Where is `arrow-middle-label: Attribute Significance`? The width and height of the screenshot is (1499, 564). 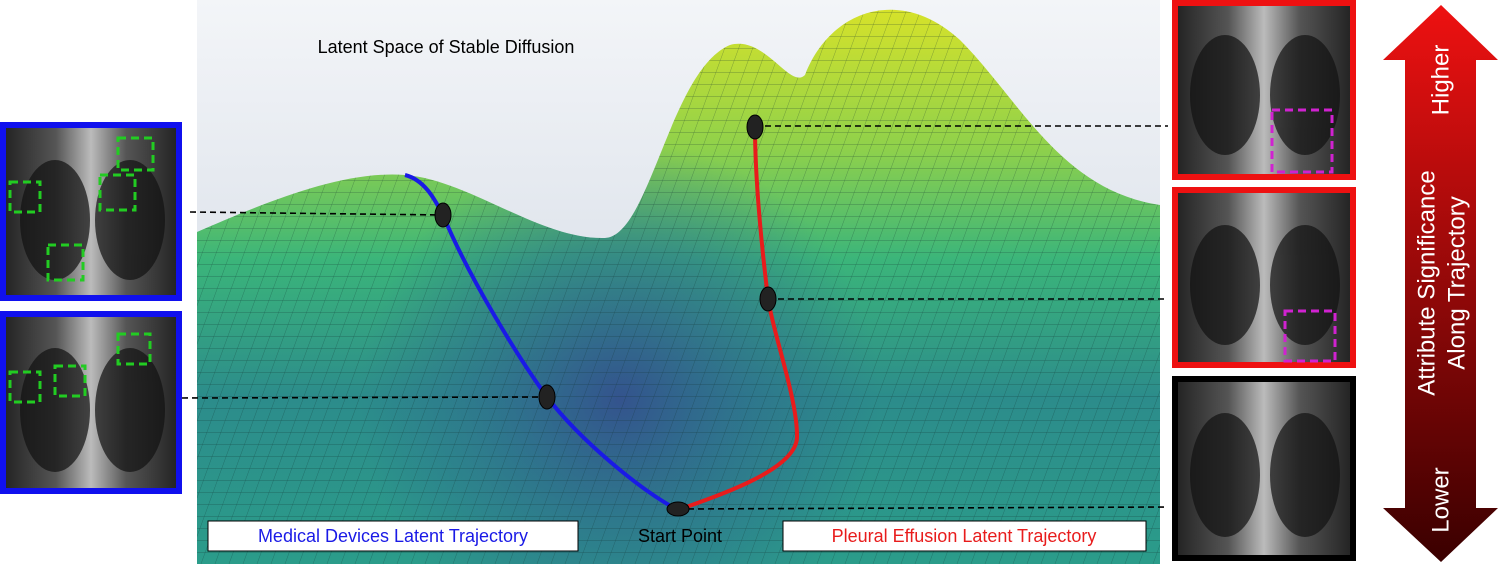 arrow-middle-label: Attribute Significance is located at coordinates (1426, 282).